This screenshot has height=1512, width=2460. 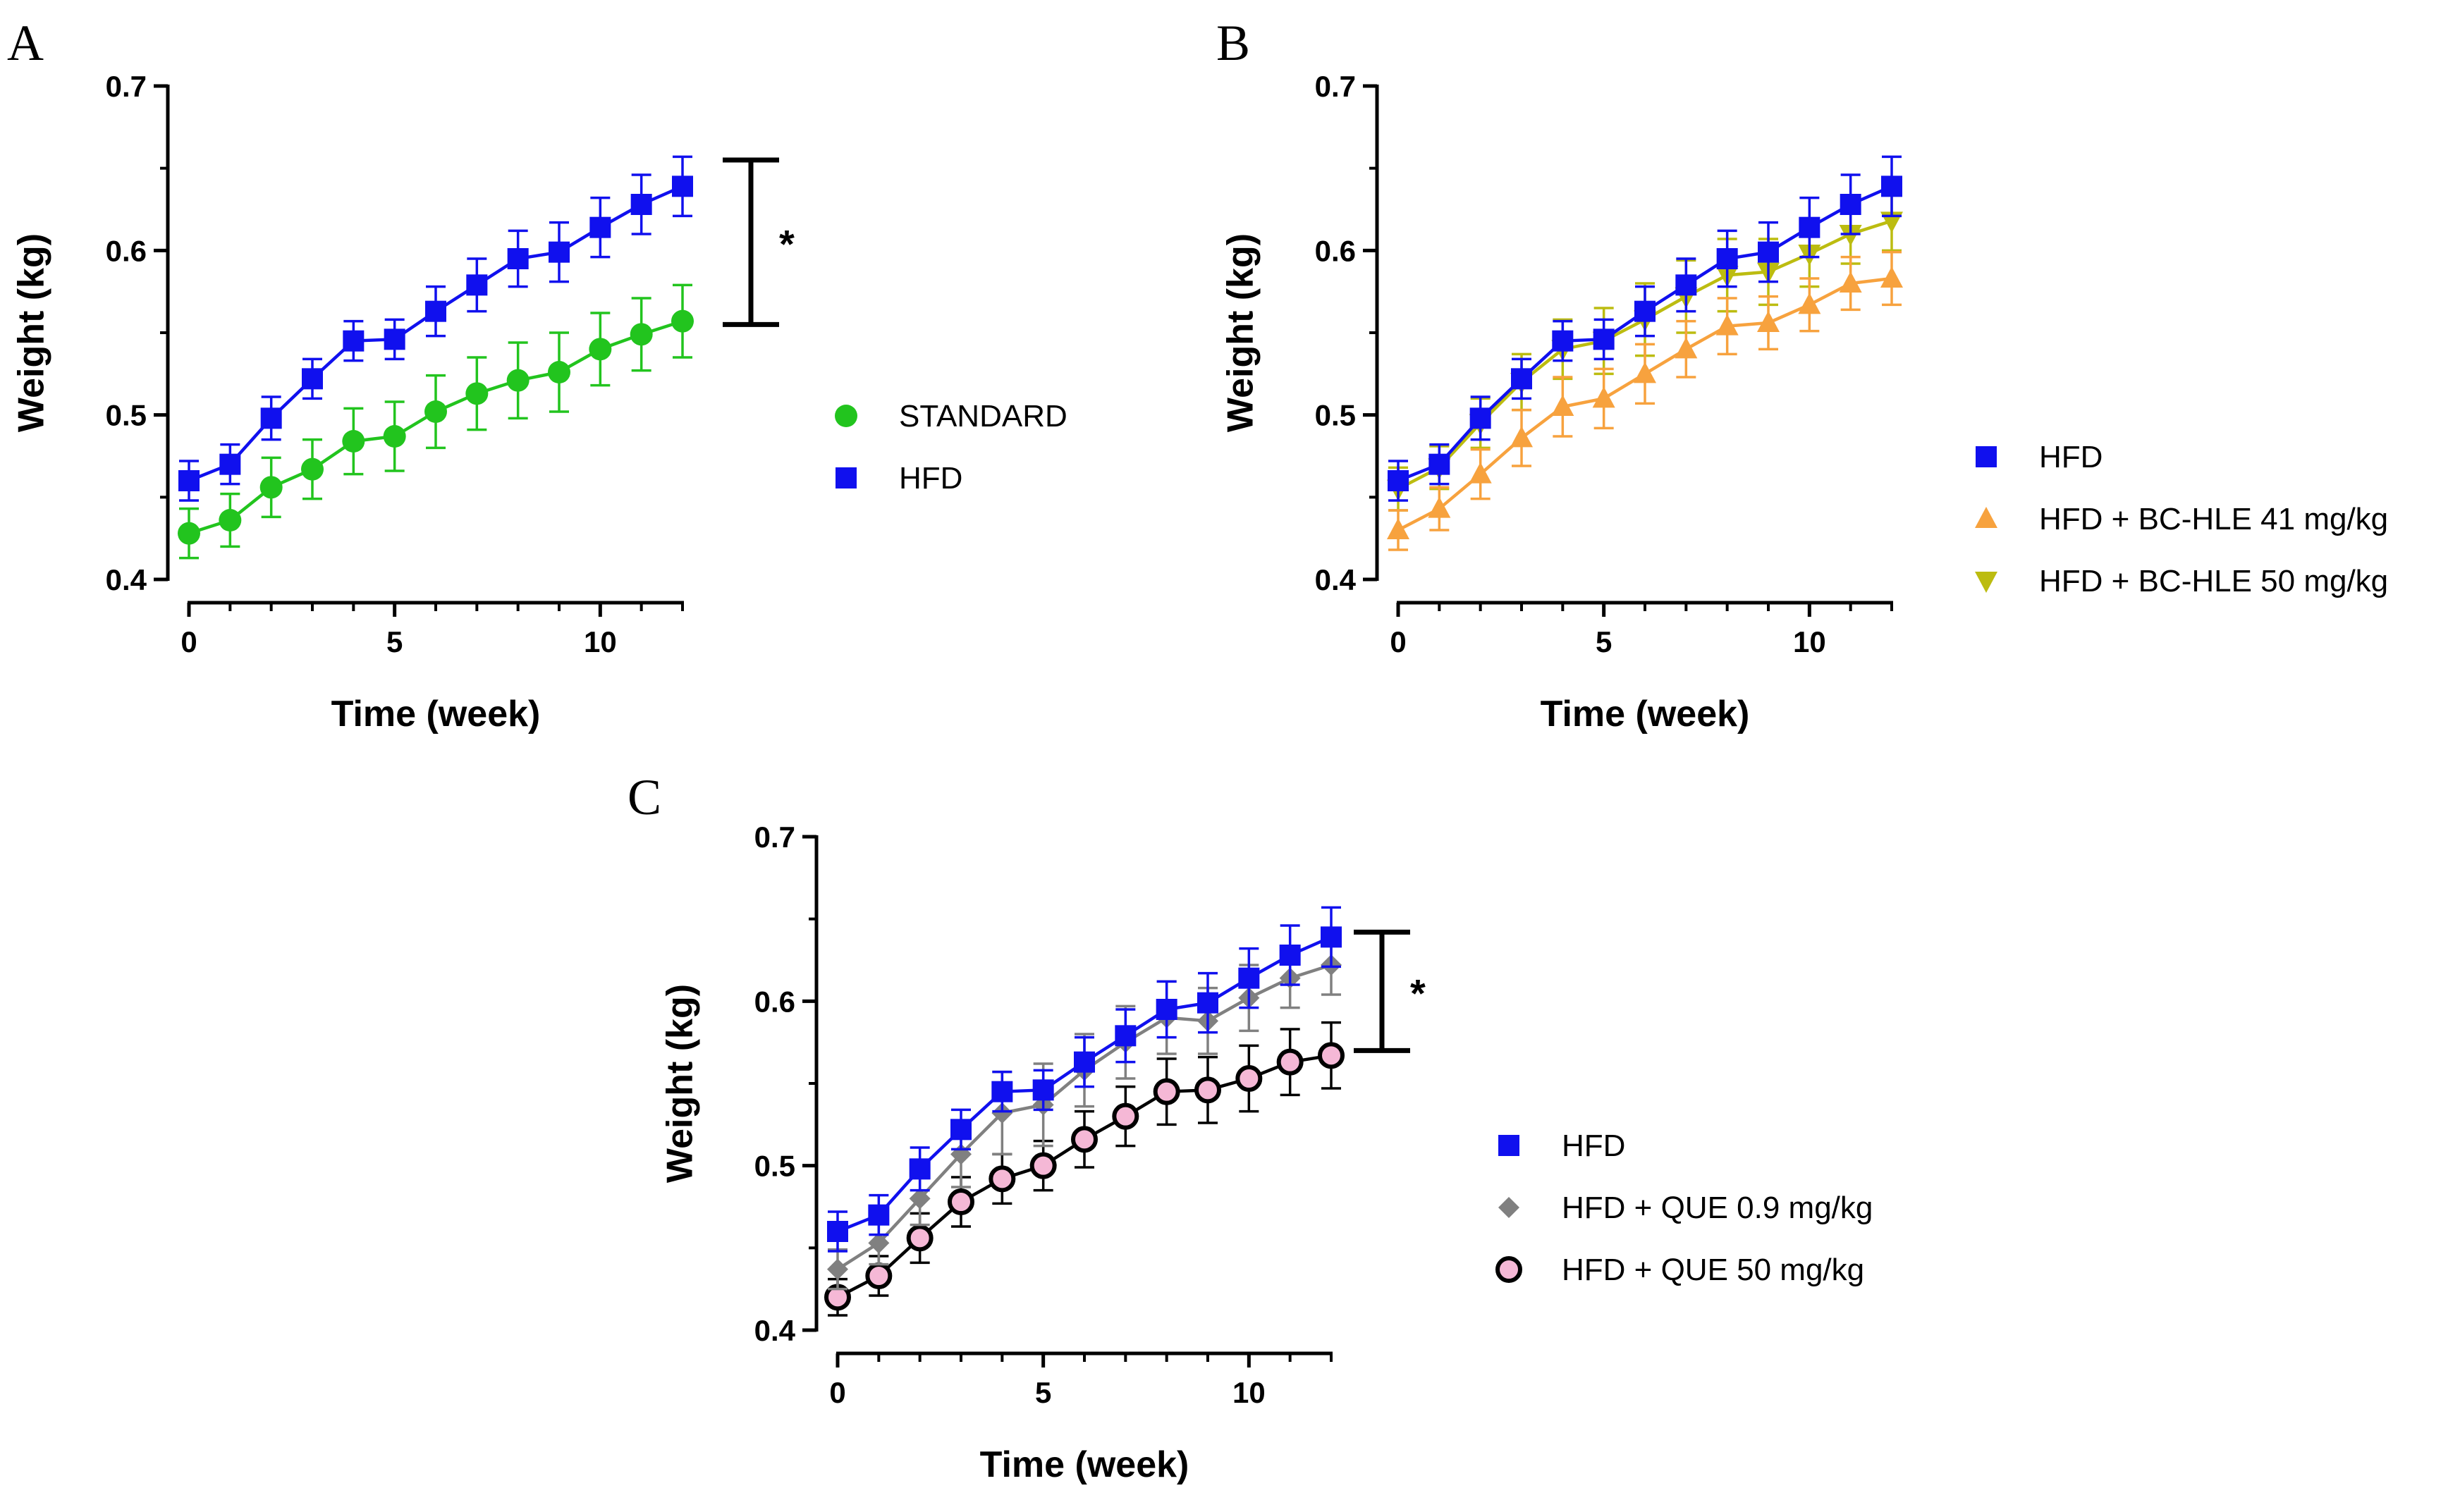 I want to click on panel-letter: C, so click(x=644, y=797).